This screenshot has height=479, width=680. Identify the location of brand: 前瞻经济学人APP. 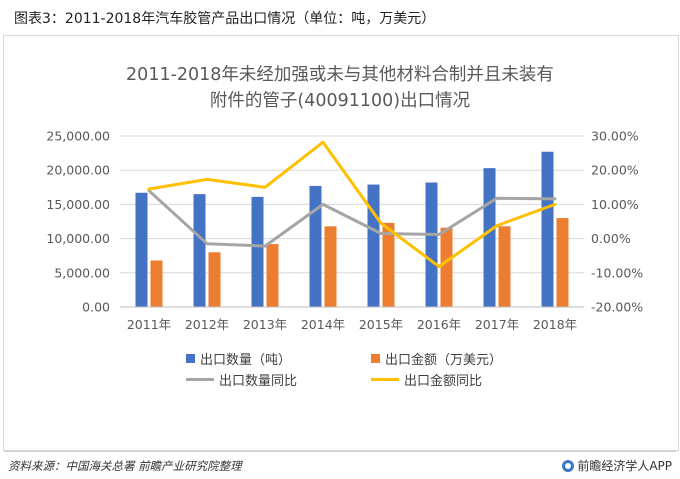
(617, 465).